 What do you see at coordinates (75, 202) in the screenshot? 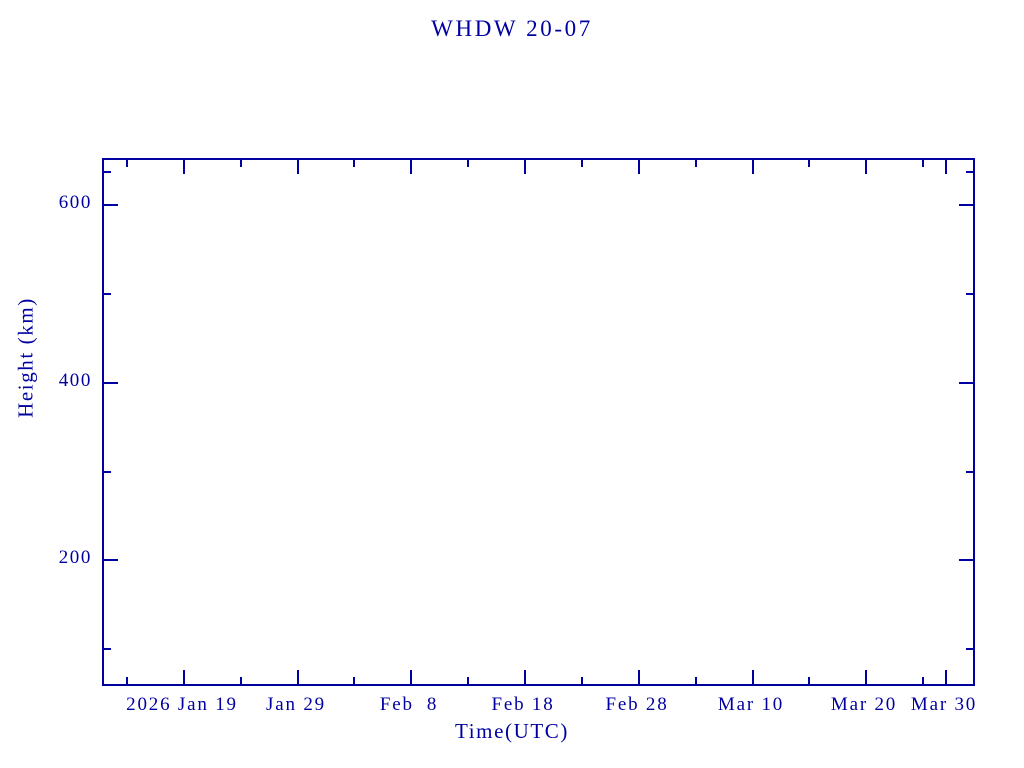
I see `y-tick-label: 600` at bounding box center [75, 202].